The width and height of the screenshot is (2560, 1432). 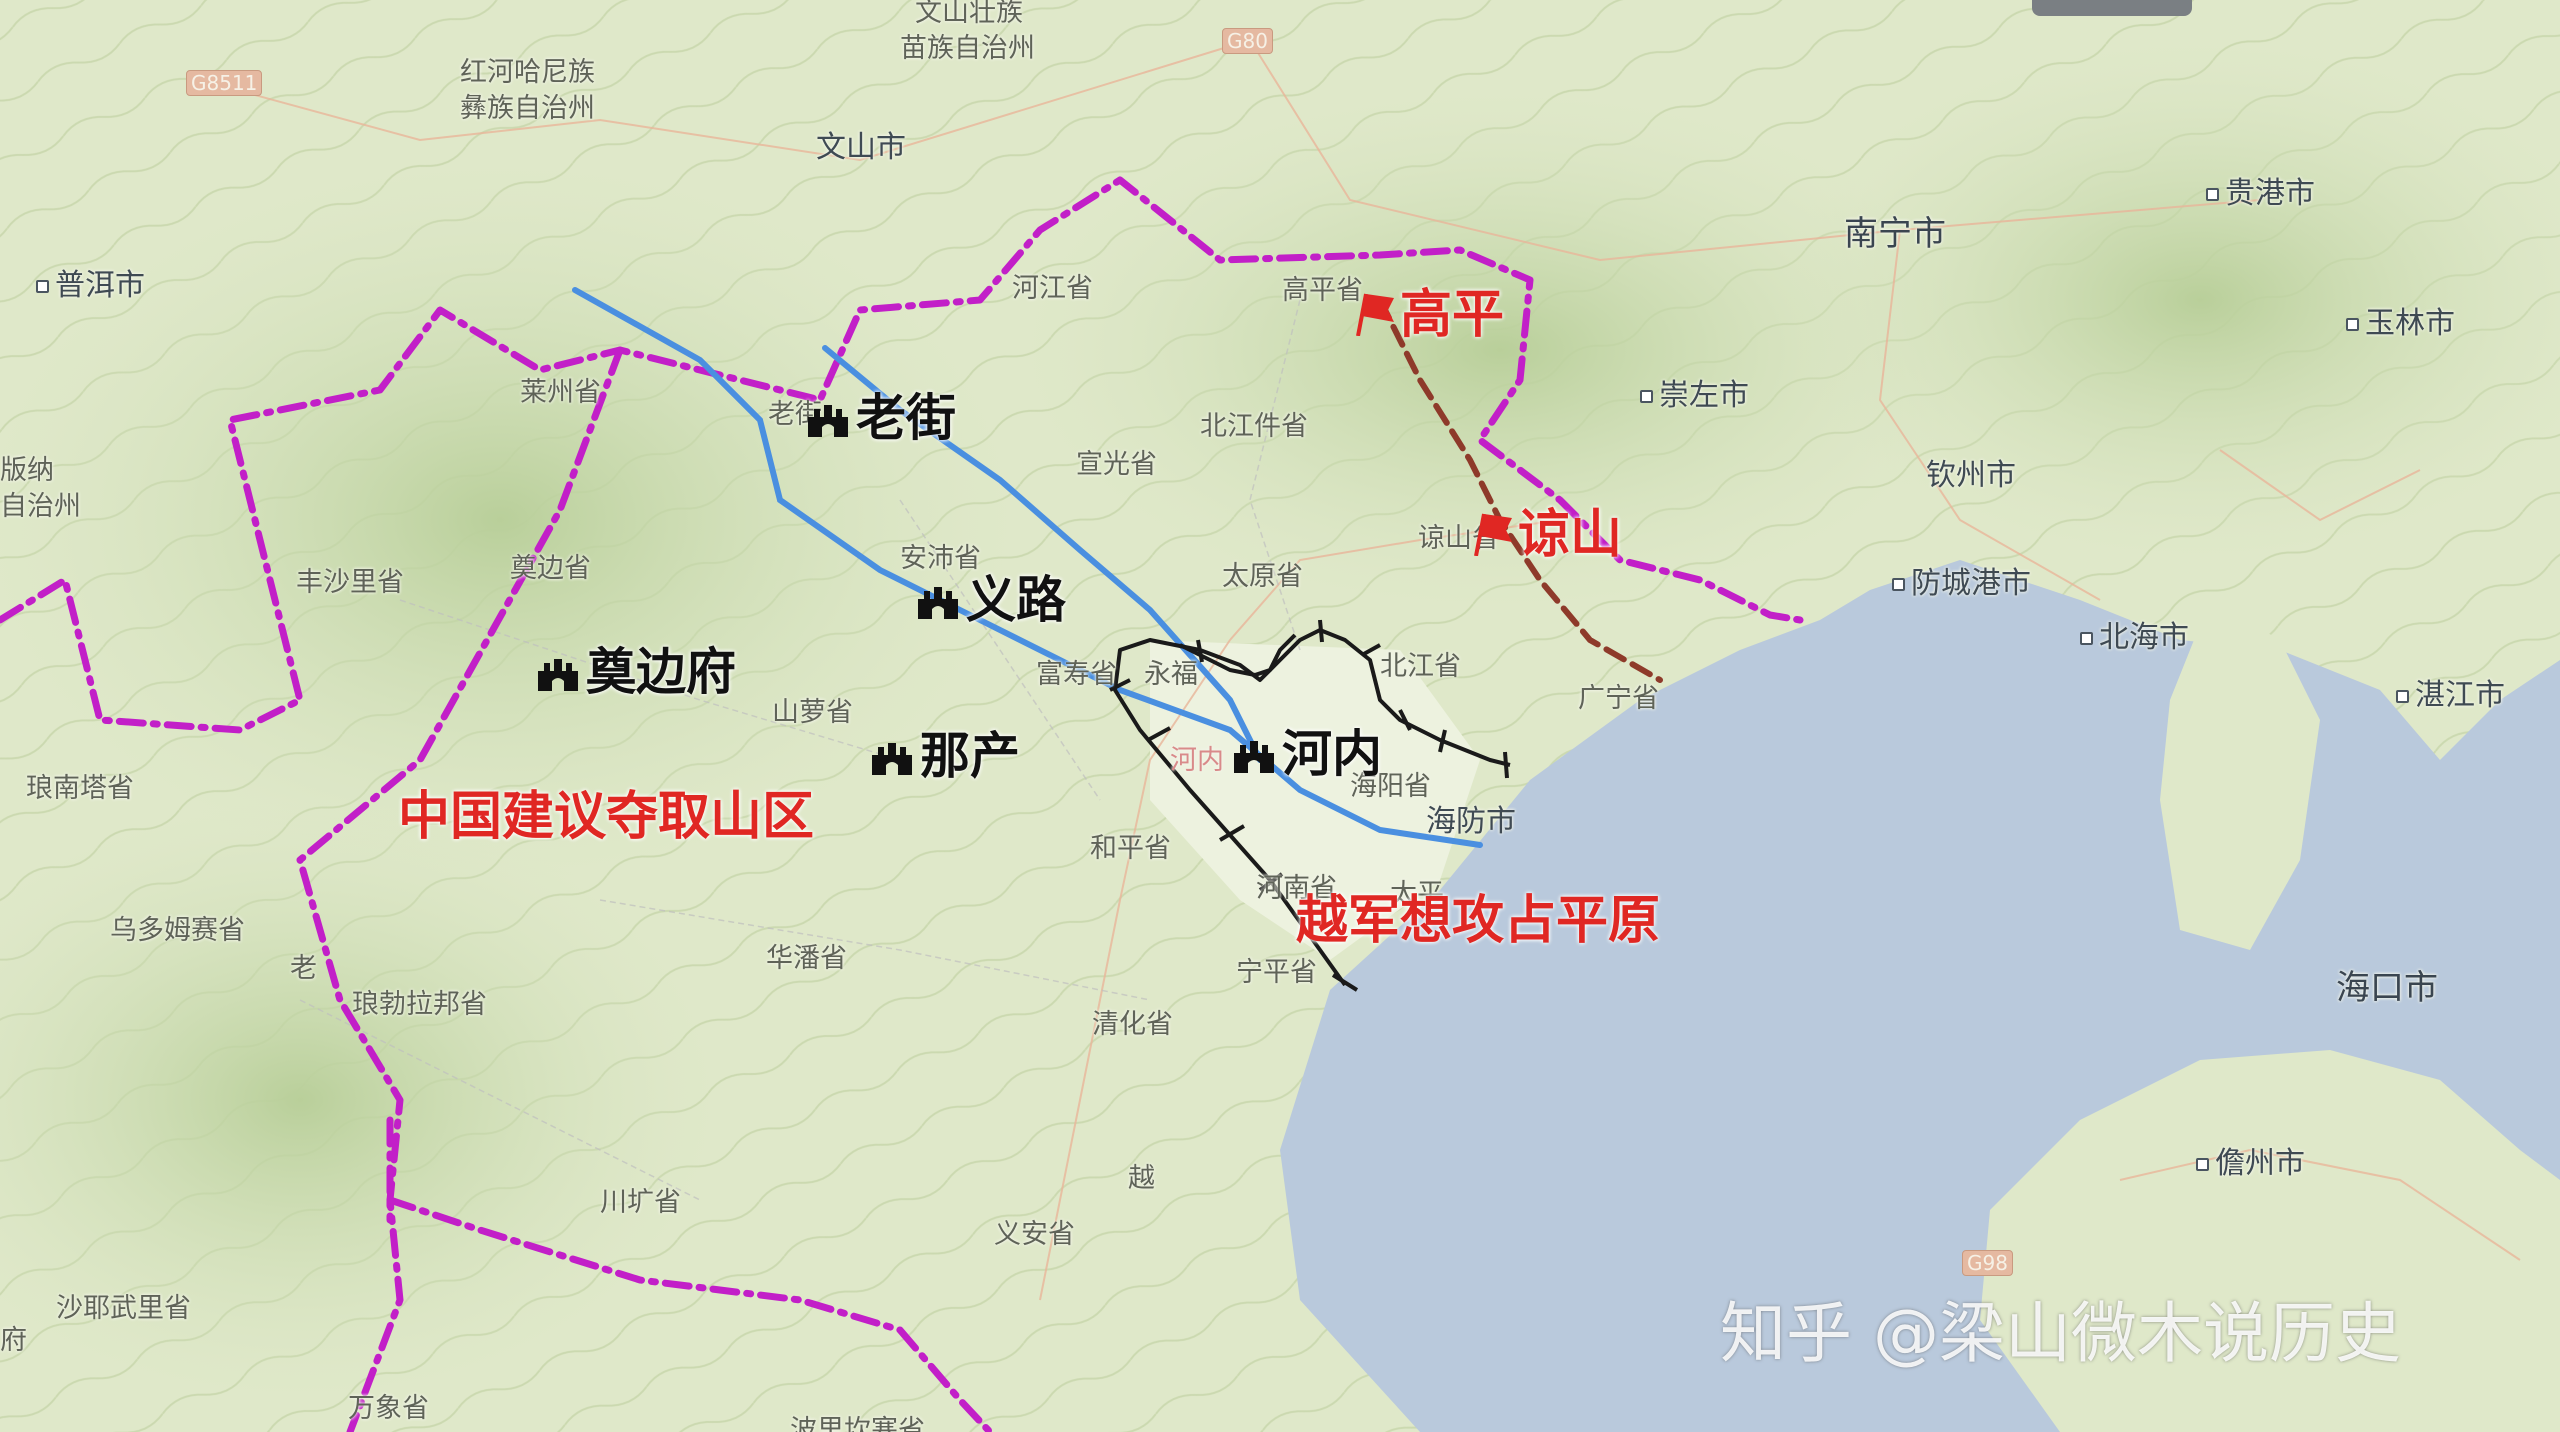 What do you see at coordinates (1478, 921) in the screenshot?
I see `annotation-vietnam-plain: 越军想攻占平原` at bounding box center [1478, 921].